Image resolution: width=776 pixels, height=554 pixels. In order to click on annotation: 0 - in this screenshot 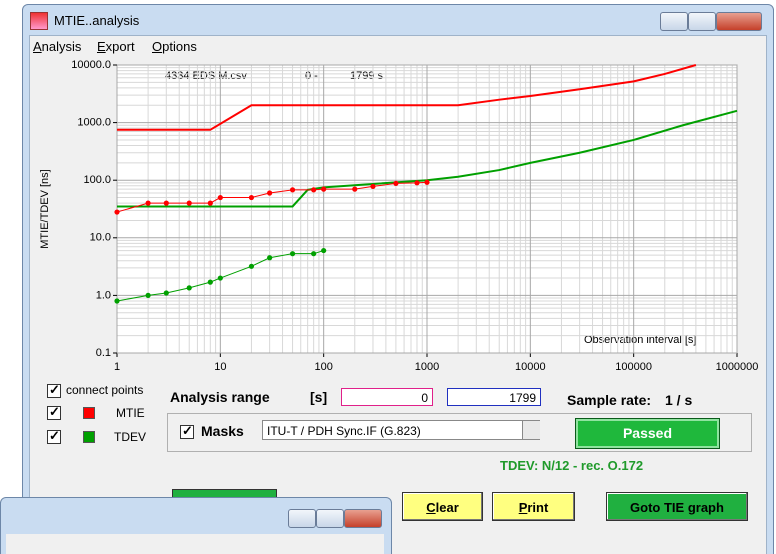, I will do `click(311, 76)`.